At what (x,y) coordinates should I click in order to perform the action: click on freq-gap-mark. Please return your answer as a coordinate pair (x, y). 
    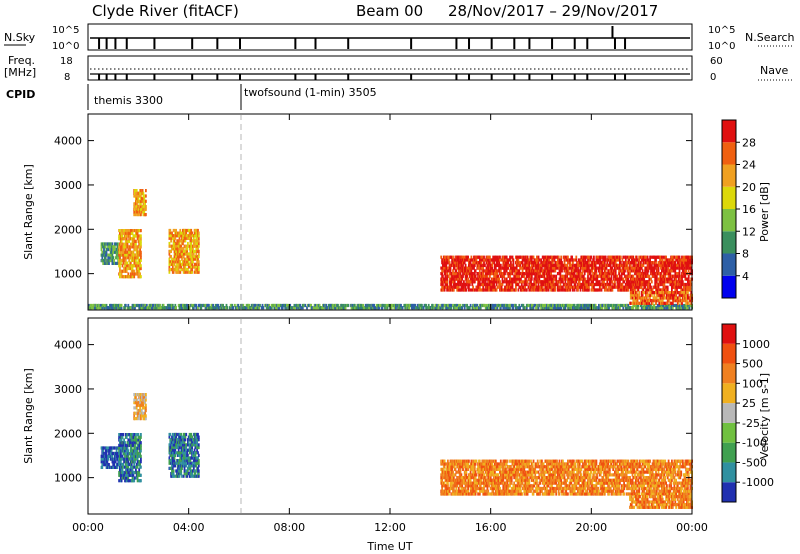
    Looking at the image, I should click on (491, 77).